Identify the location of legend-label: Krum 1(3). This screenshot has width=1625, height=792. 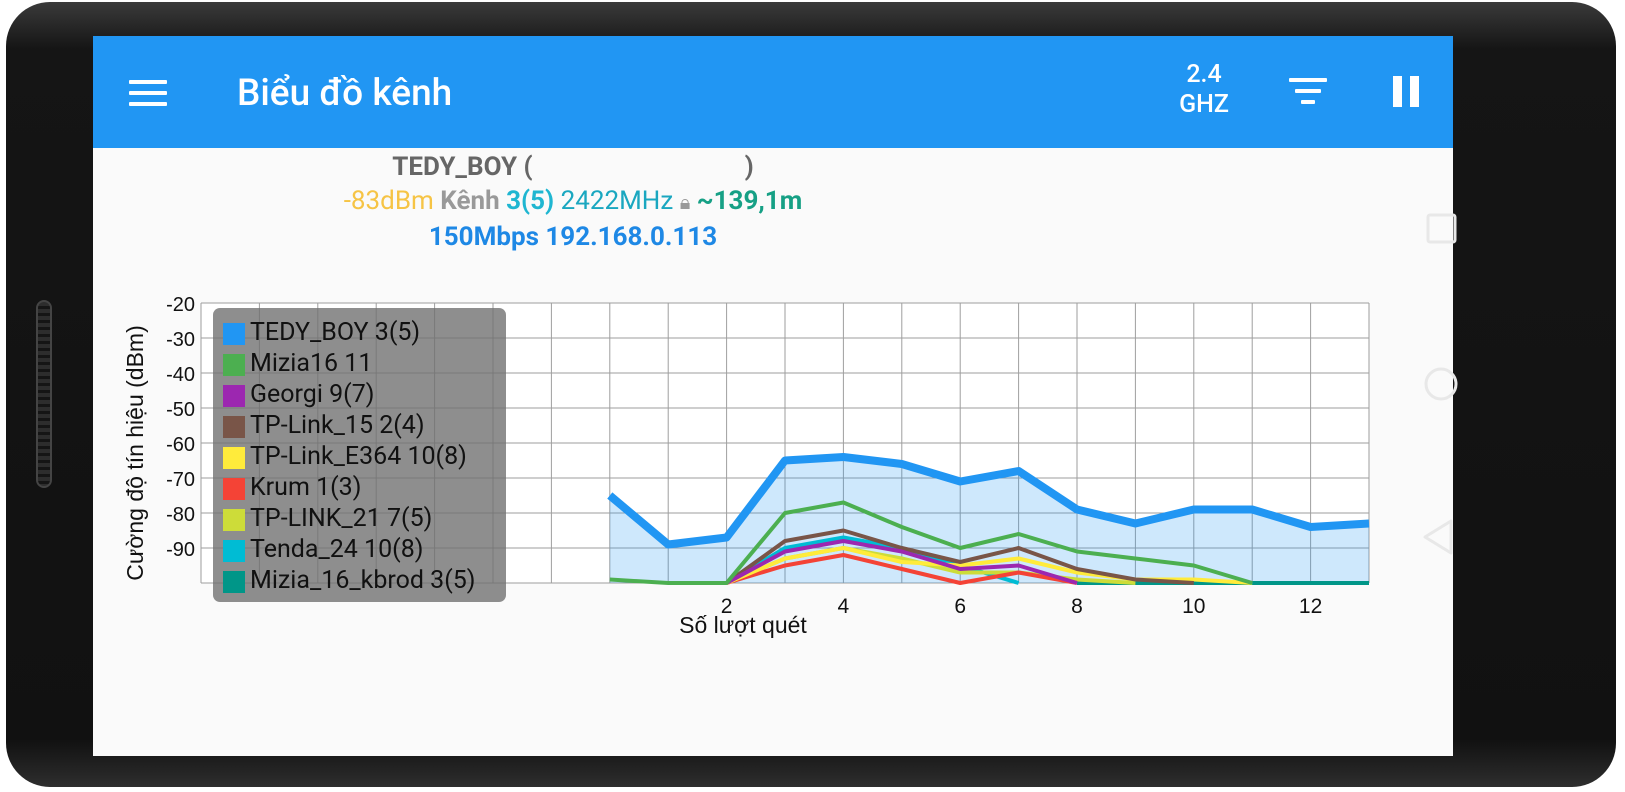
(306, 487).